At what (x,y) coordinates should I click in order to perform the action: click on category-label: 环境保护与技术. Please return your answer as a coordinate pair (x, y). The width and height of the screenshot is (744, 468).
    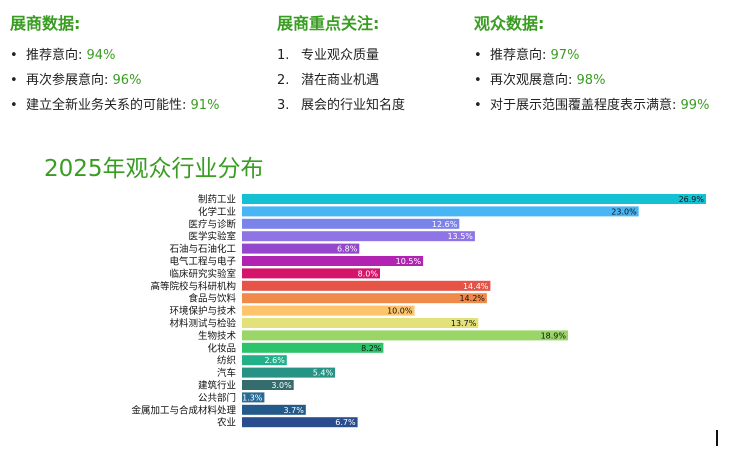
    Looking at the image, I should click on (202, 311).